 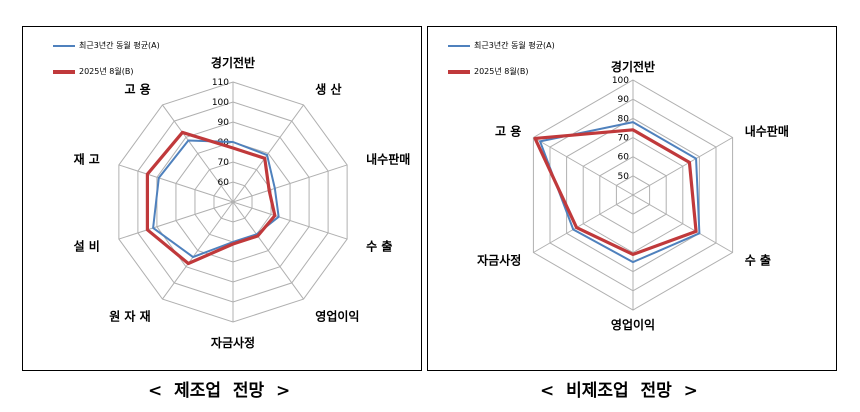 I want to click on category-label: 생 산, so click(x=328, y=89).